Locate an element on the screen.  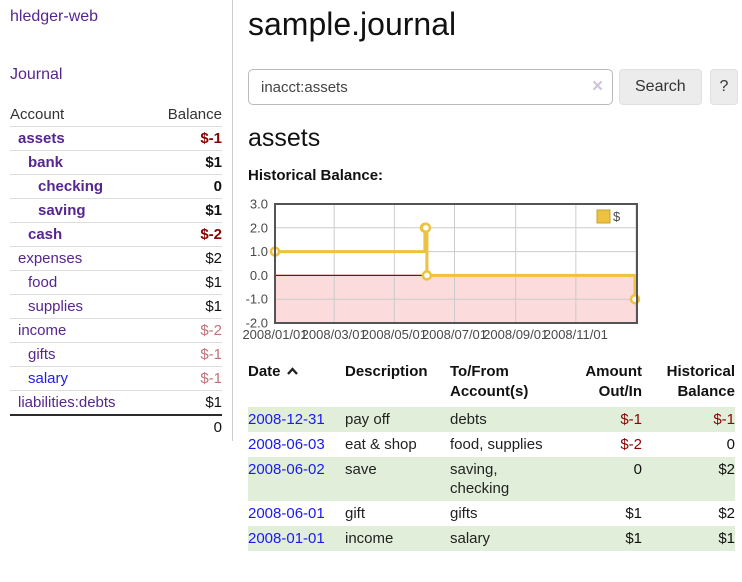
sidebar-account-cash: cash is located at coordinates (45, 234).